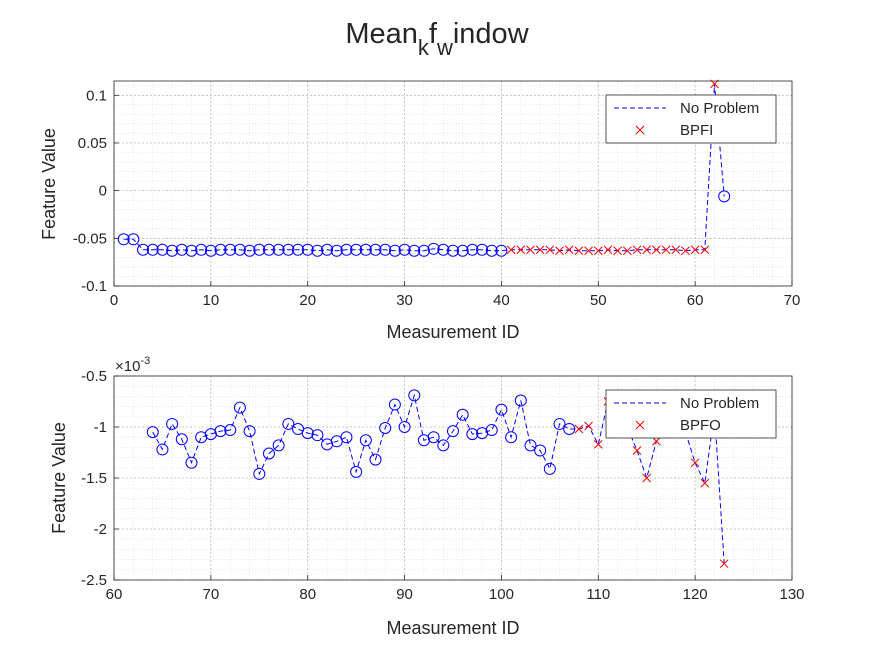  What do you see at coordinates (307, 594) in the screenshot?
I see `x-tick-label: 80` at bounding box center [307, 594].